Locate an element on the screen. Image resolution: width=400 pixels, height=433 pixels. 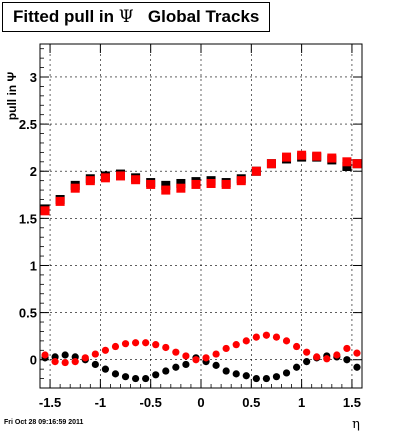
y-tick-label: 1.5 is located at coordinates (28, 218).